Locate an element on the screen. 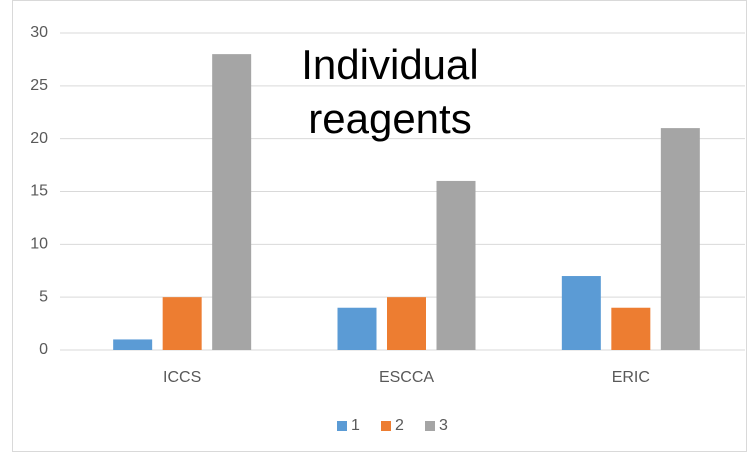 The image size is (748, 453). y-tick-label: 30 is located at coordinates (39, 32).